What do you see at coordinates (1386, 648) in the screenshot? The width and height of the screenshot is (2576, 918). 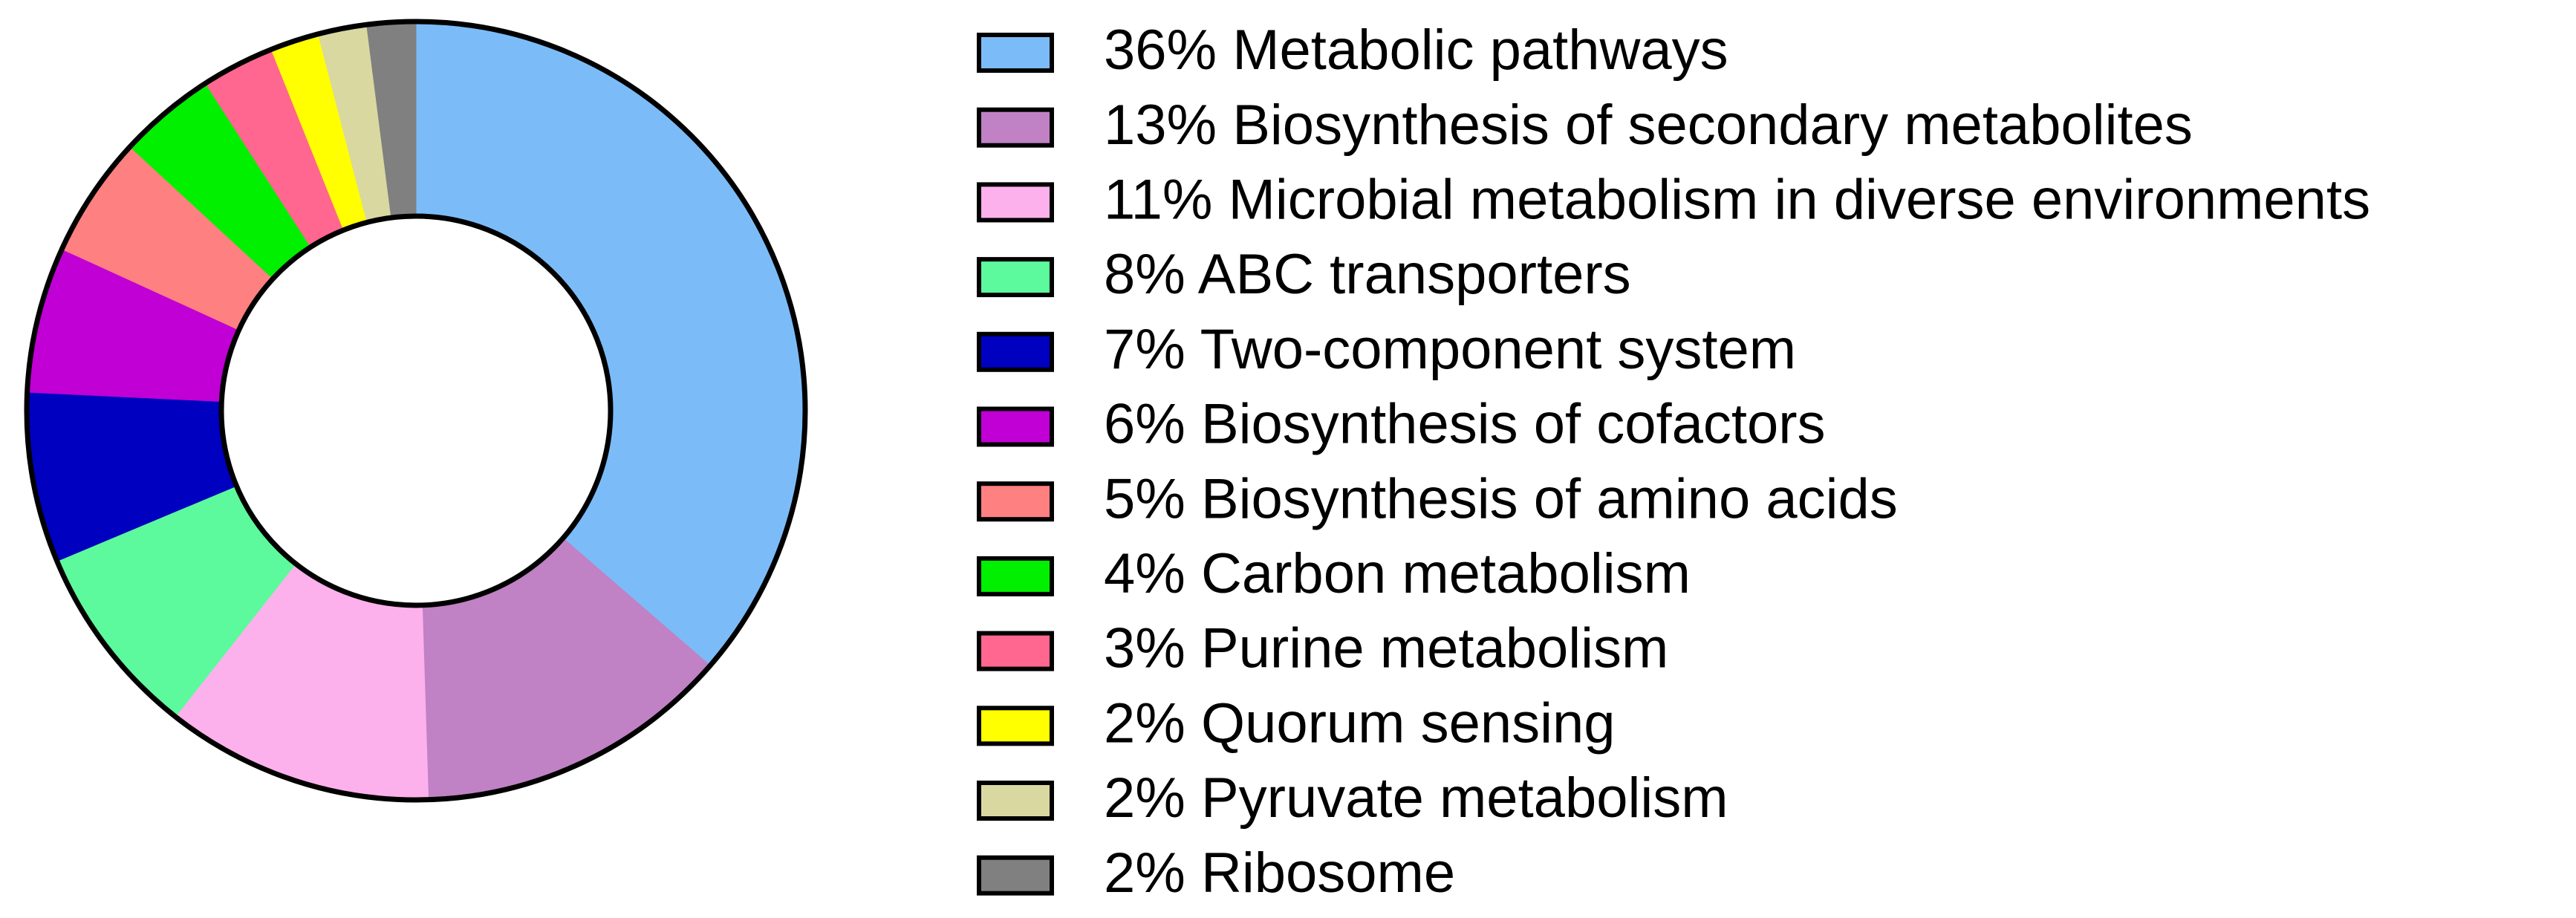 I see `legend-label: 3% Purine metabolism` at bounding box center [1386, 648].